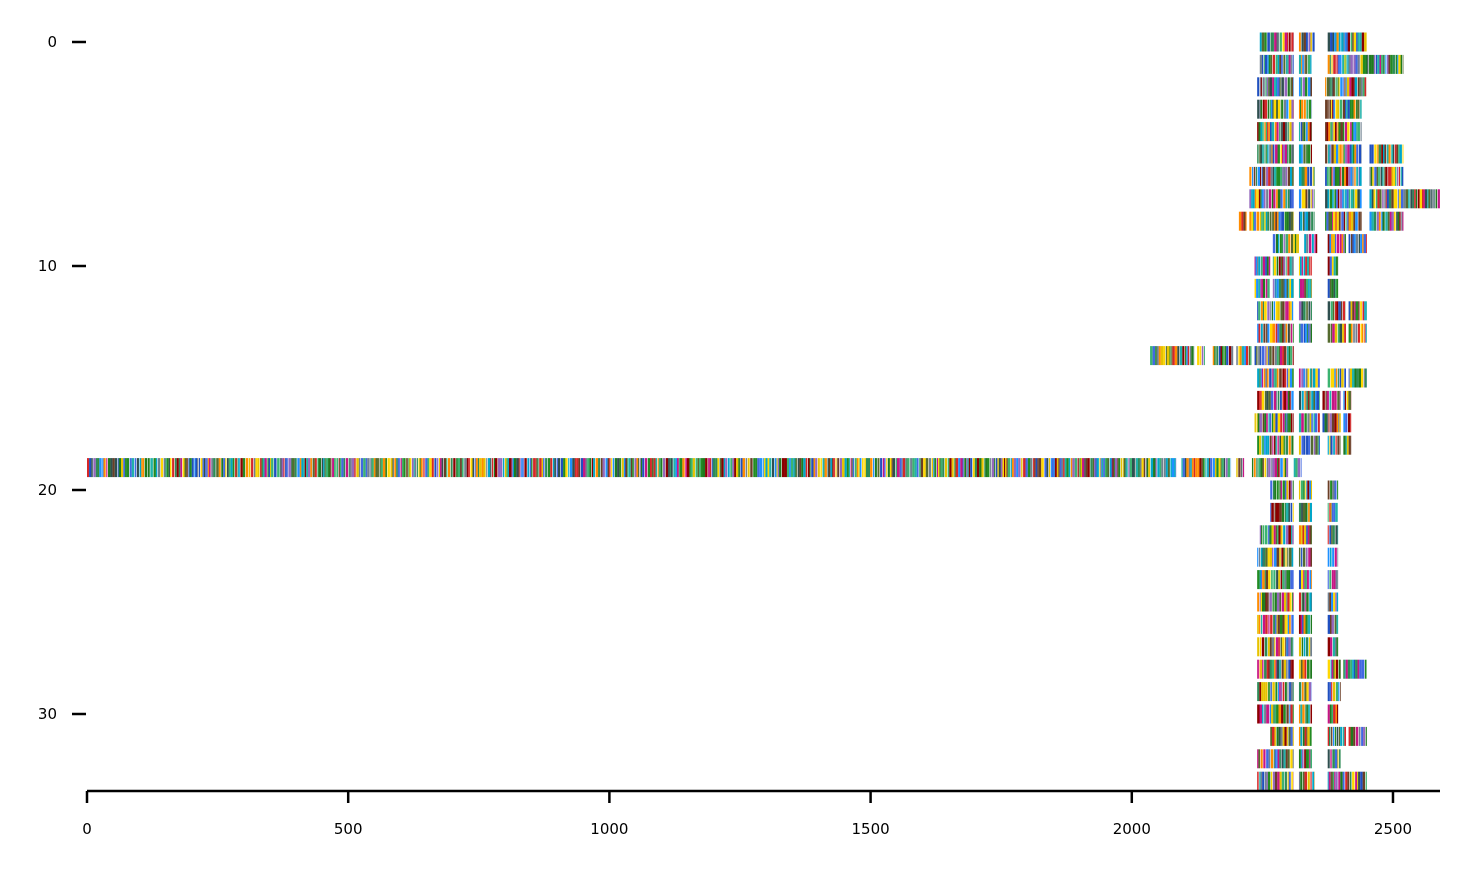  What do you see at coordinates (47, 714) in the screenshot?
I see `y-tick-label: 30` at bounding box center [47, 714].